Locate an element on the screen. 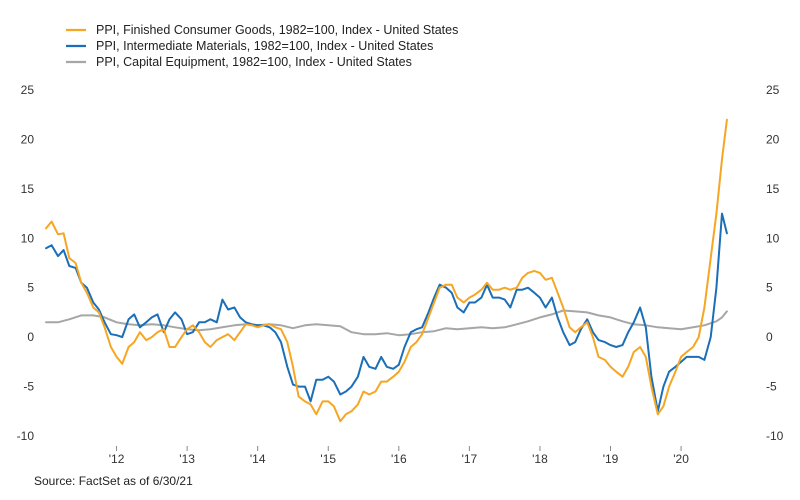 The width and height of the screenshot is (800, 500). y-tick-label-left: 15 is located at coordinates (28, 189).